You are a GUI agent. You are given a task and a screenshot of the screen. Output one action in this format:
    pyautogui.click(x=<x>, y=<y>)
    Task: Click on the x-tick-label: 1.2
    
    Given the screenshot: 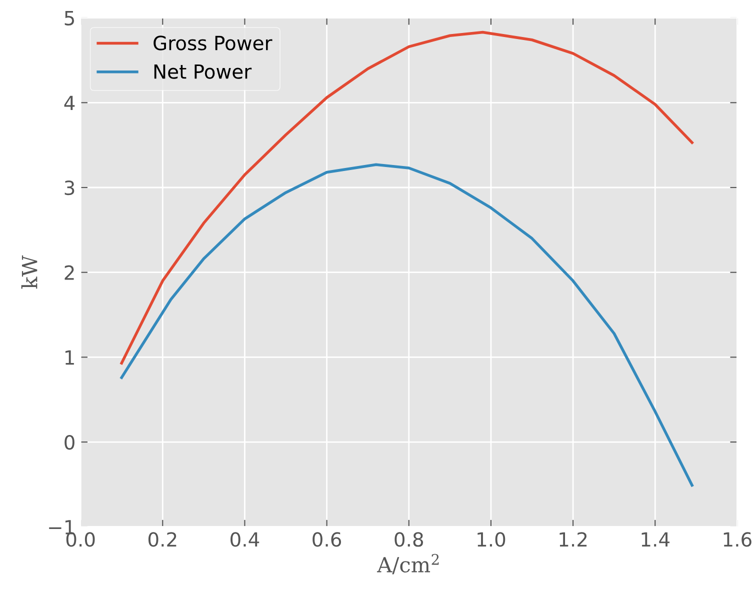 What is the action you would take?
    pyautogui.click(x=573, y=539)
    